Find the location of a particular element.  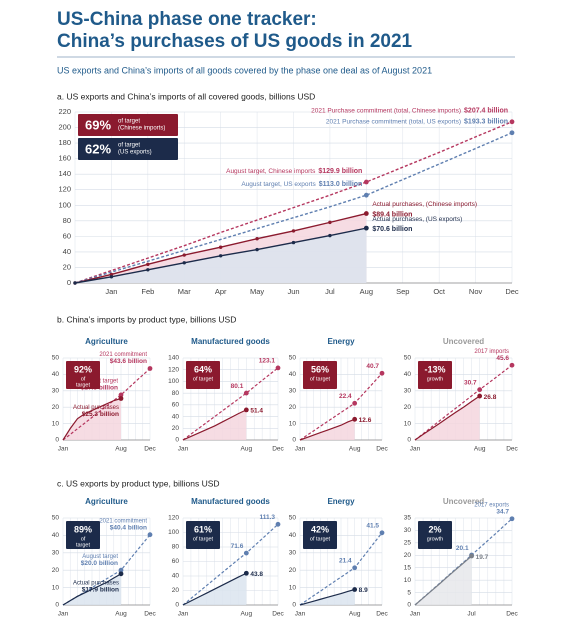

value-label: $17.9 billion is located at coordinates (100, 590).